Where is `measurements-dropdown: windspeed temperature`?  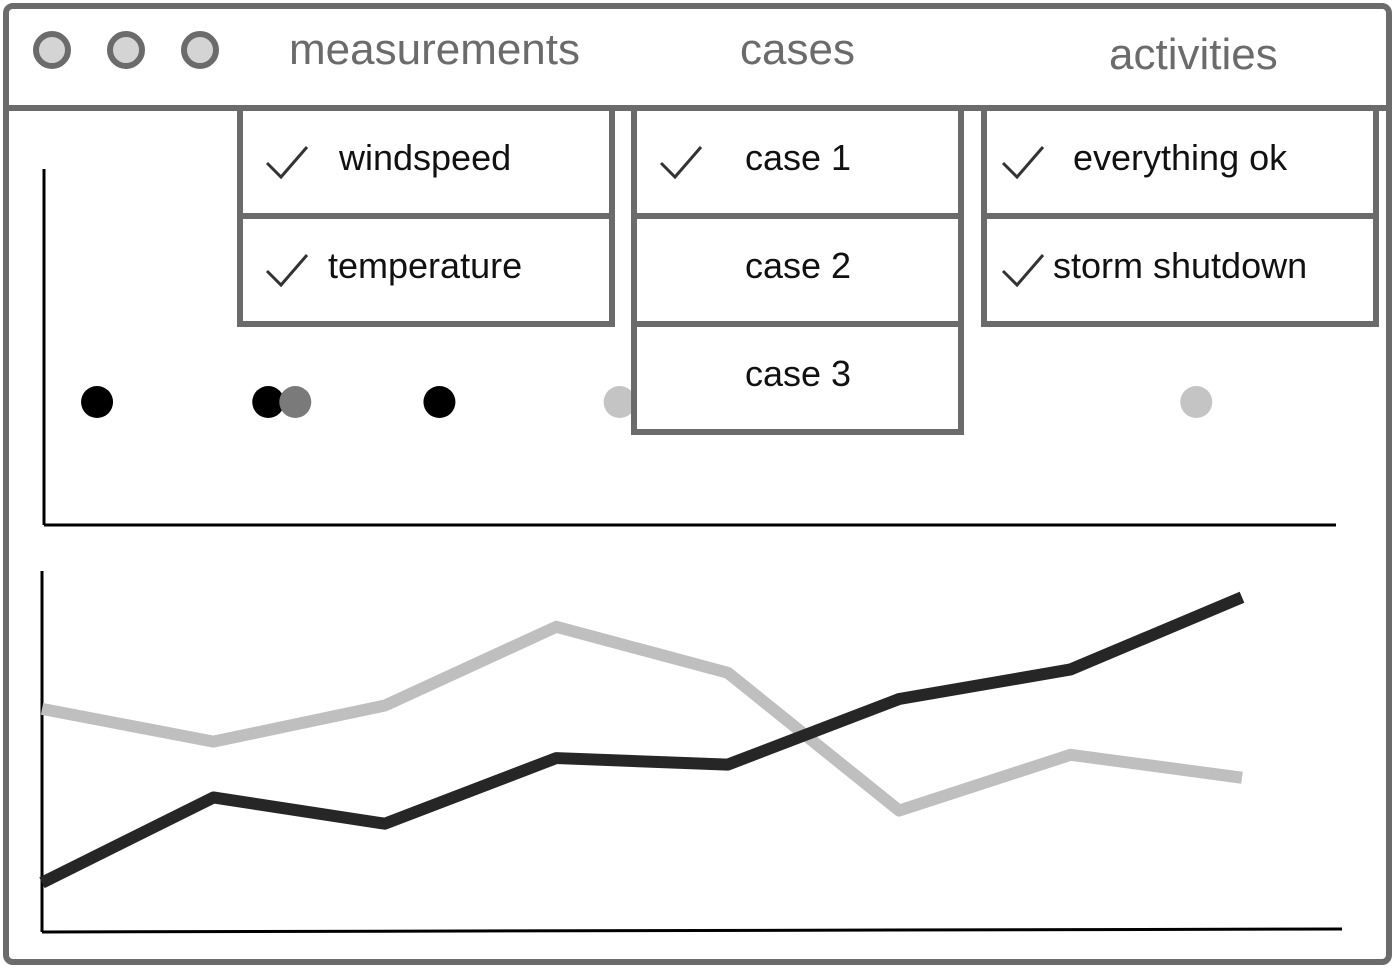
measurements-dropdown: windspeed temperature is located at coordinates (426, 216).